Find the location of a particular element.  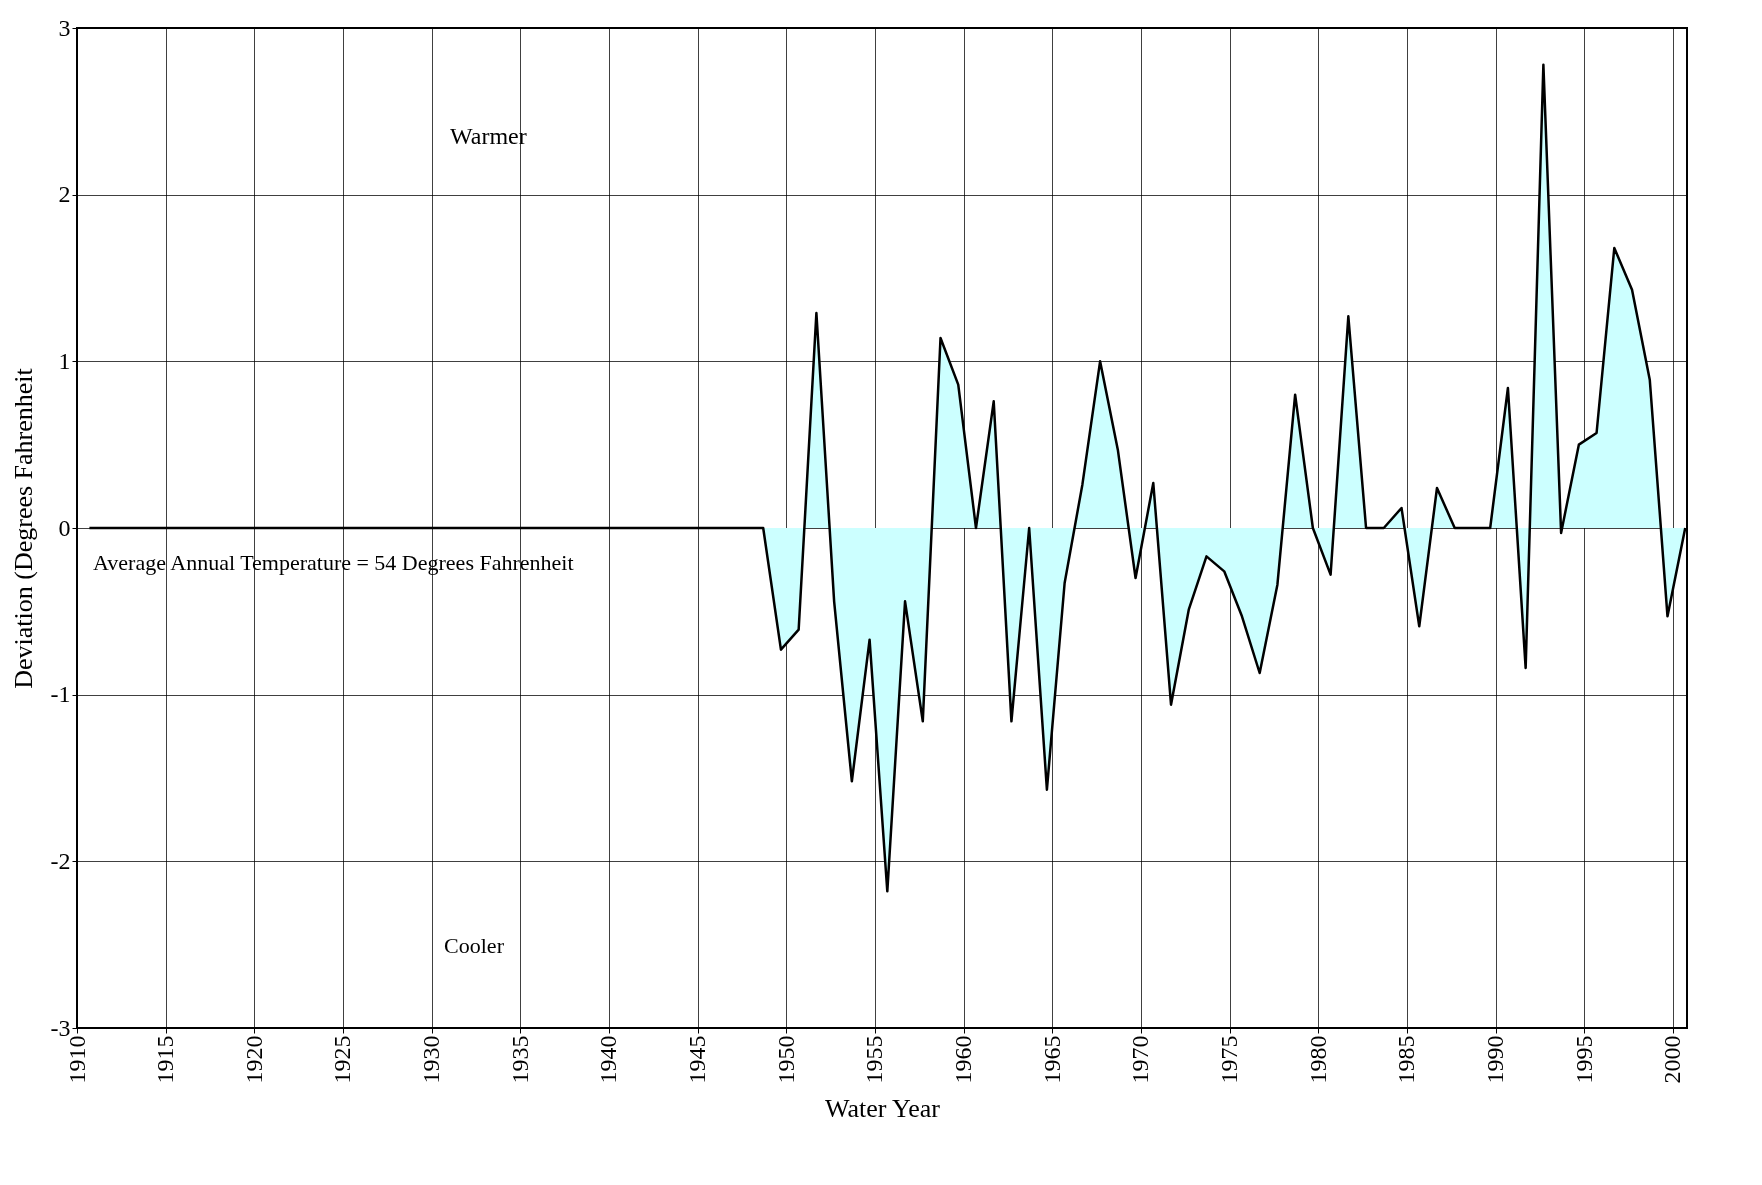

x-tick-label: 1915 is located at coordinates (165, 1059).